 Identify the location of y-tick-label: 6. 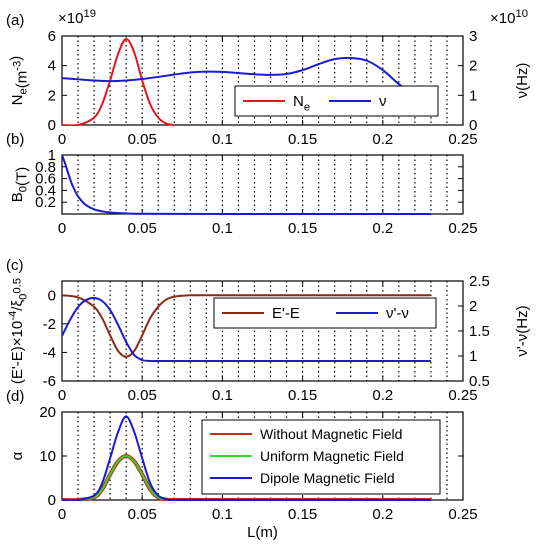
(52, 36).